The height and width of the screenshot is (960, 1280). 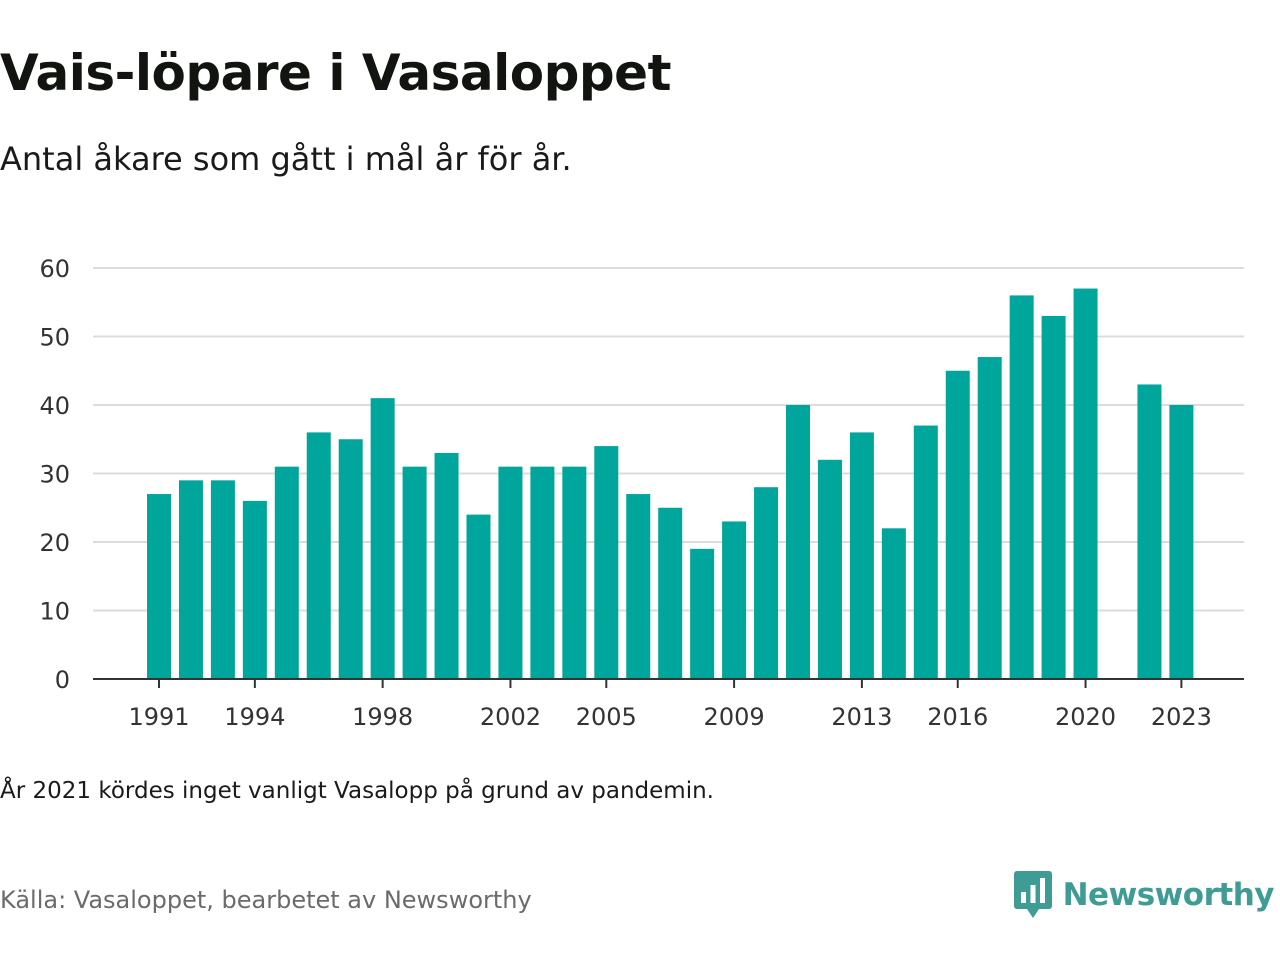 I want to click on y-tick-label: 20, so click(x=54, y=543).